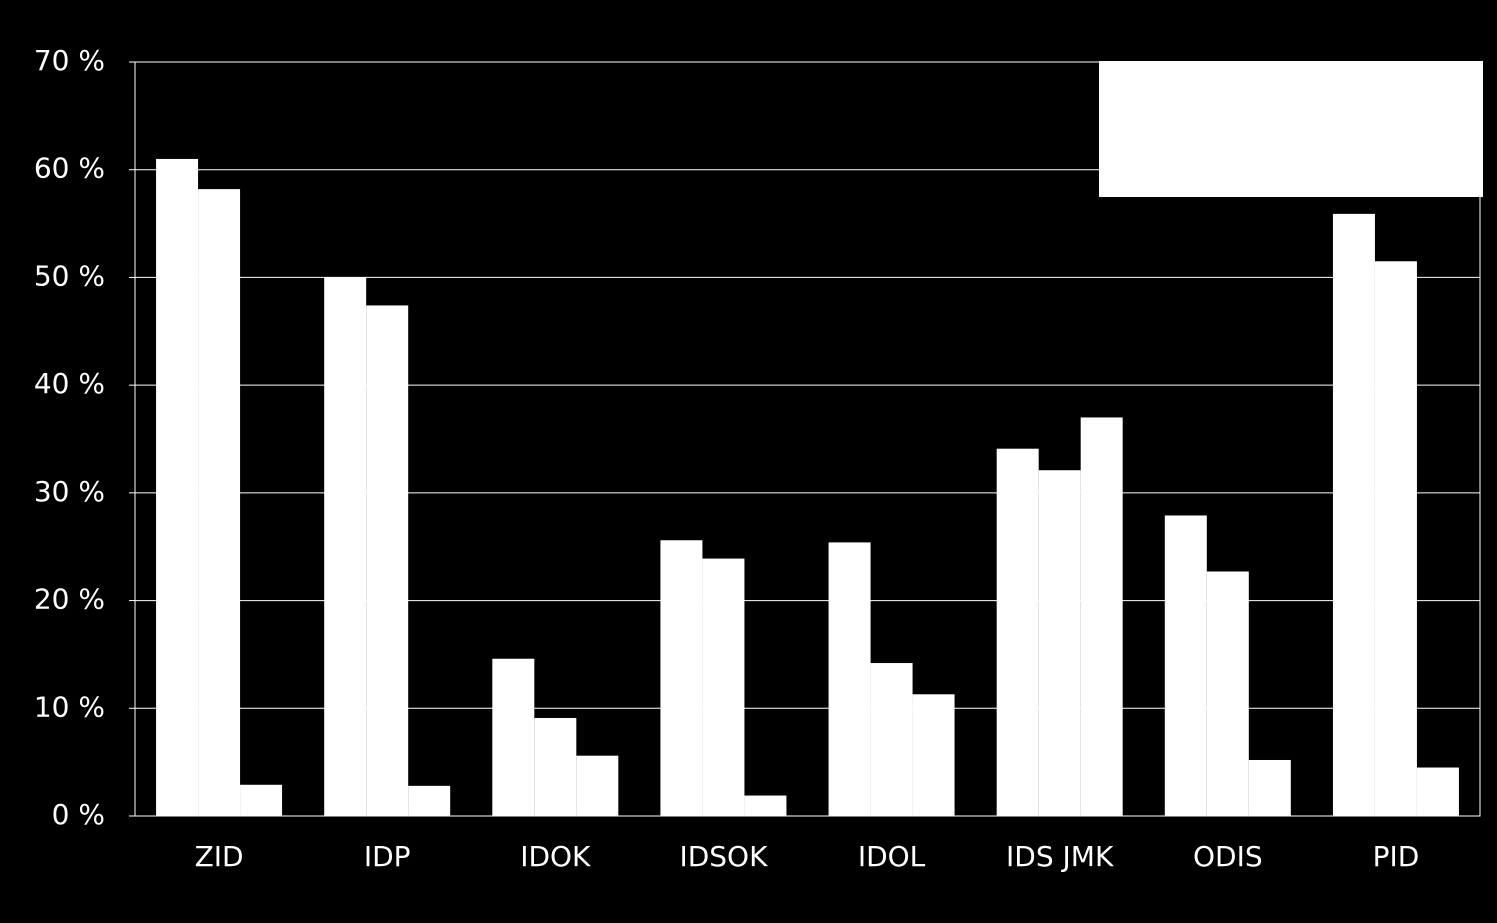  Describe the element at coordinates (69, 168) in the screenshot. I see `y-tick-label: 60 %` at that location.